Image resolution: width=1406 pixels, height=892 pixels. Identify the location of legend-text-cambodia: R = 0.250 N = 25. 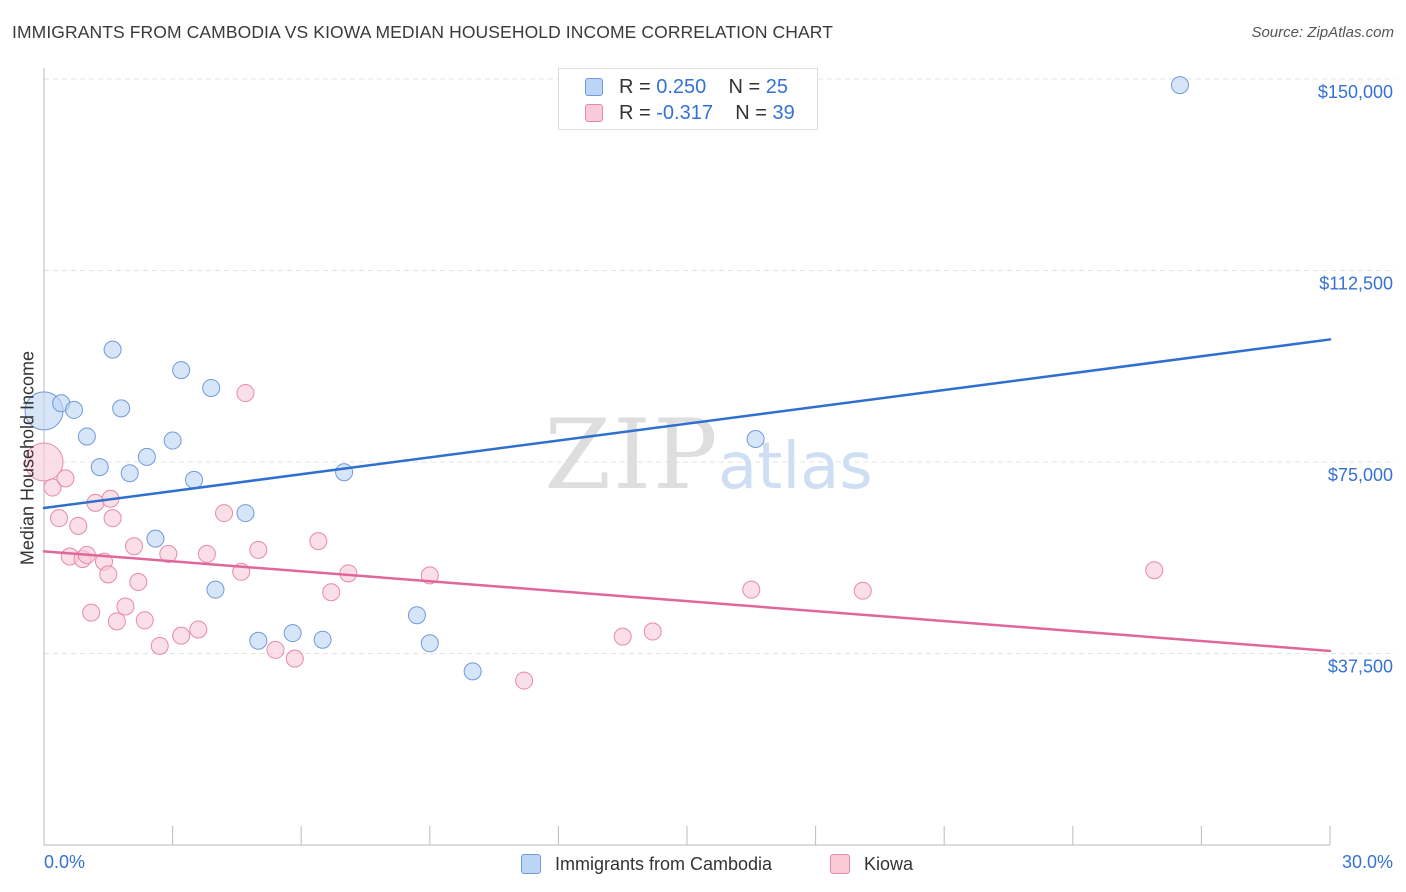
(703, 87).